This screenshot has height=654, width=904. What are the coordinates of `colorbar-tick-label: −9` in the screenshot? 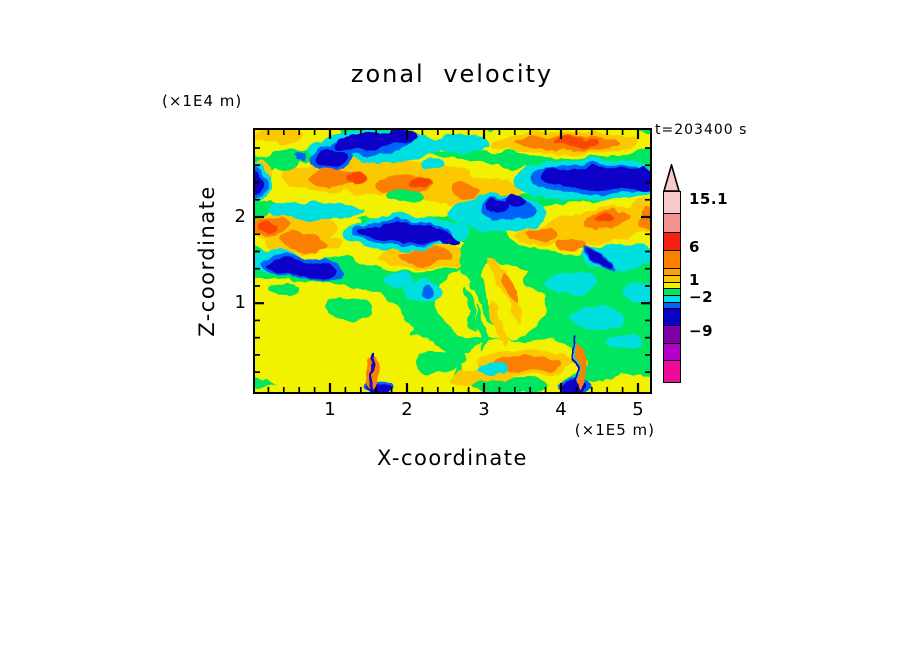 It's located at (701, 331).